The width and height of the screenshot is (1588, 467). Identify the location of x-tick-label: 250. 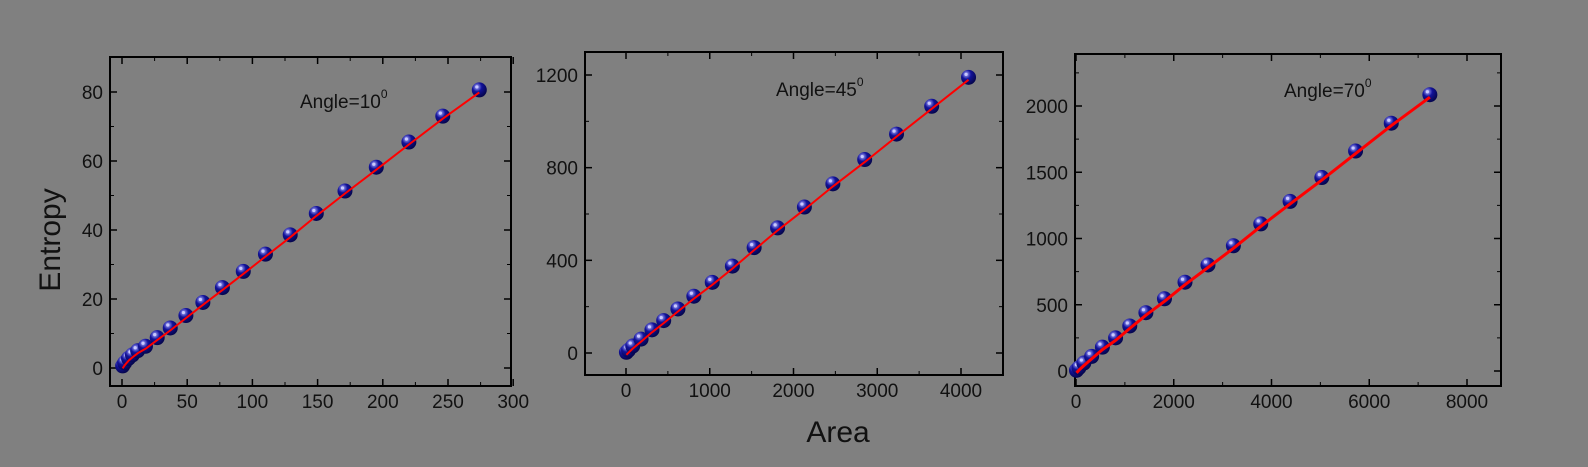
(448, 402).